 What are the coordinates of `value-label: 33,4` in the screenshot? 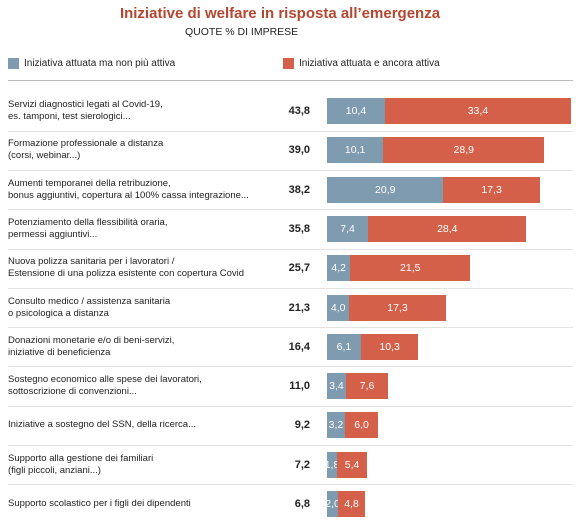 It's located at (478, 111).